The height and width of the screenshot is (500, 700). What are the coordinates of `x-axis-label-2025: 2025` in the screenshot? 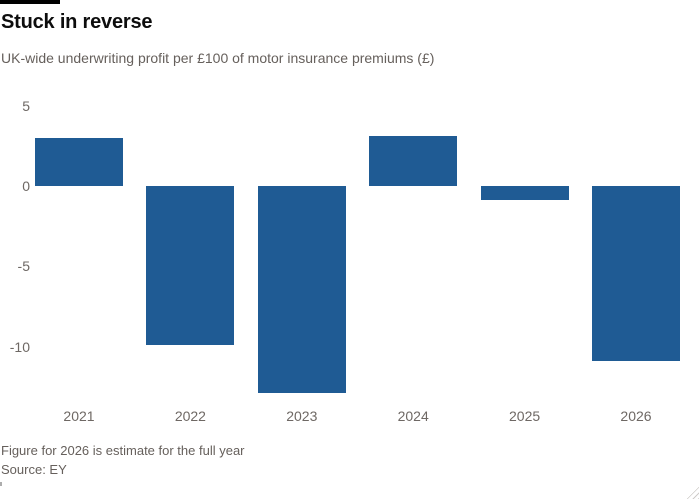 It's located at (525, 416).